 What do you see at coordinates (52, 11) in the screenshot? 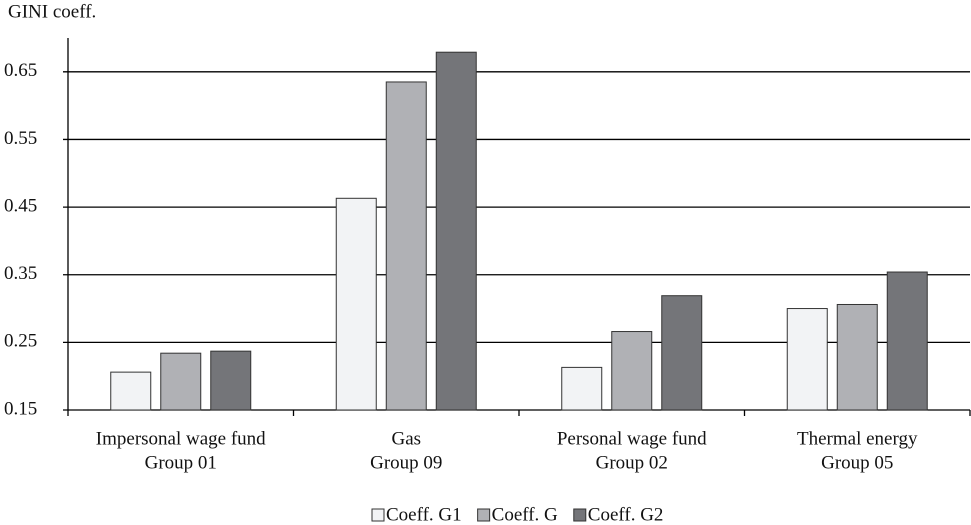
I see `y-axis-label: GINI coeff.` at bounding box center [52, 11].